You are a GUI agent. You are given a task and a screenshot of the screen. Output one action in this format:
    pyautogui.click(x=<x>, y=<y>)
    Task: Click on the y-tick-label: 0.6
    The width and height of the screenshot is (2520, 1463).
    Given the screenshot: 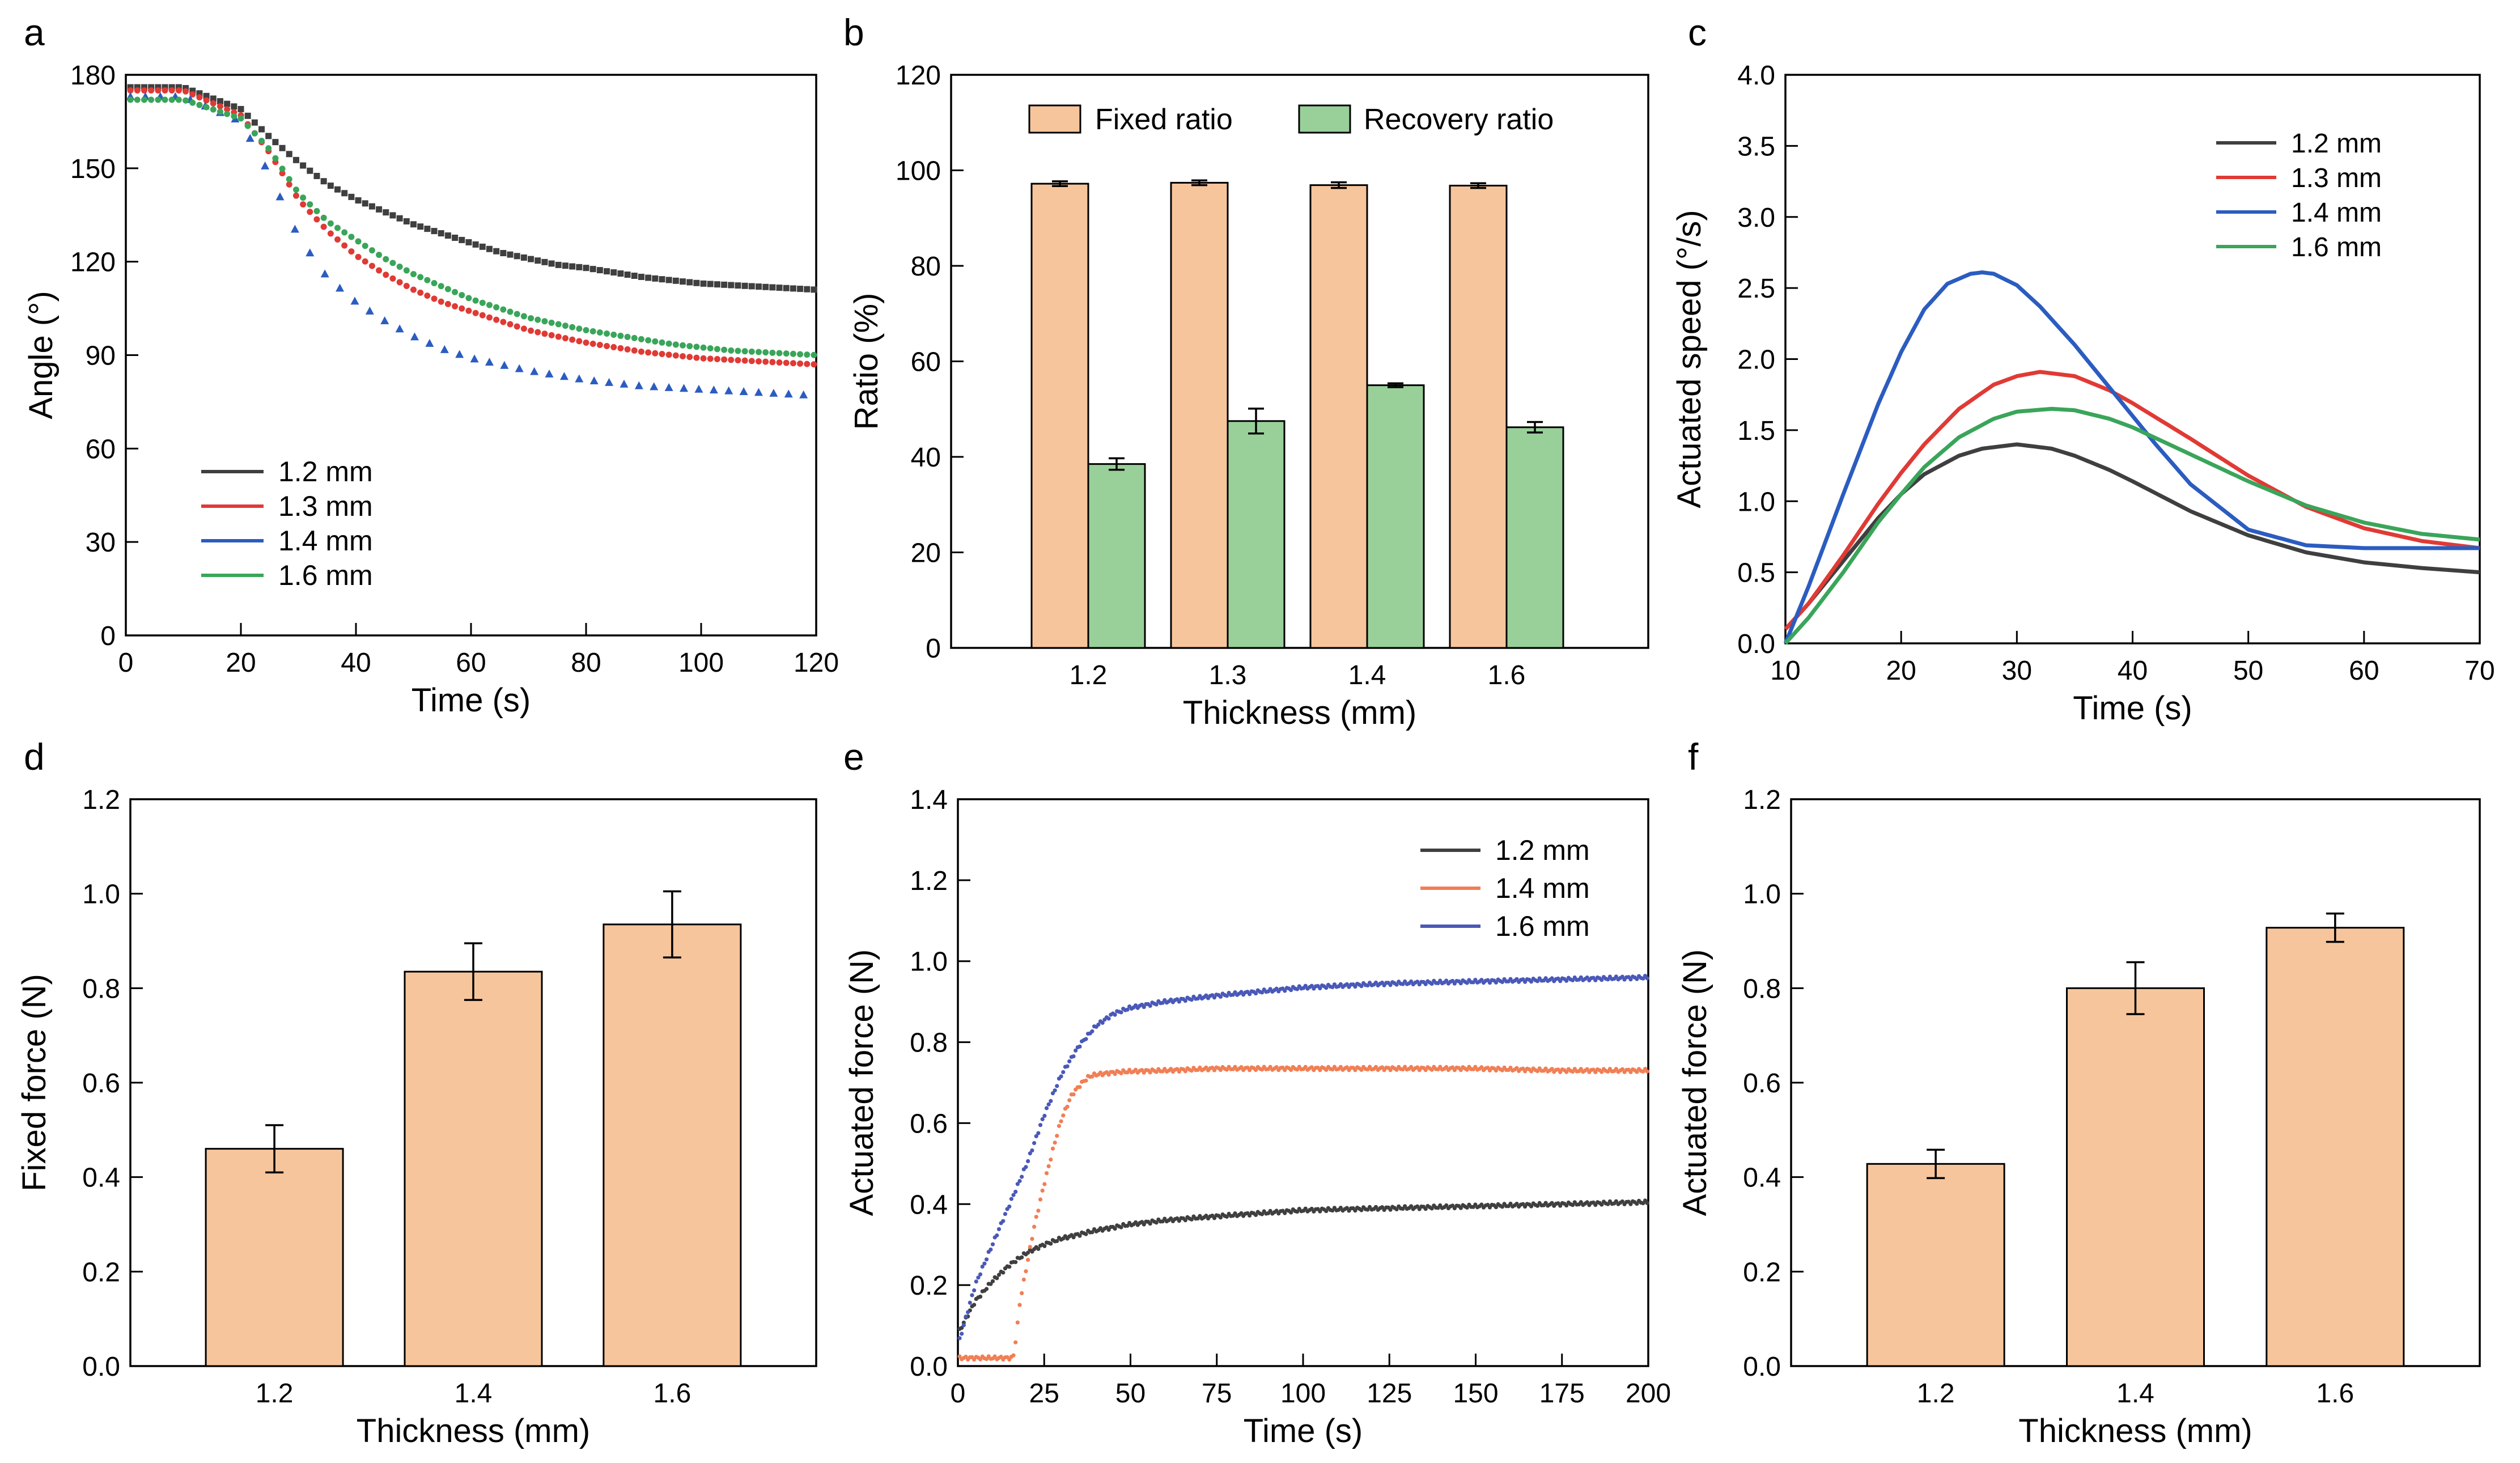 What is the action you would take?
    pyautogui.click(x=1762, y=1083)
    